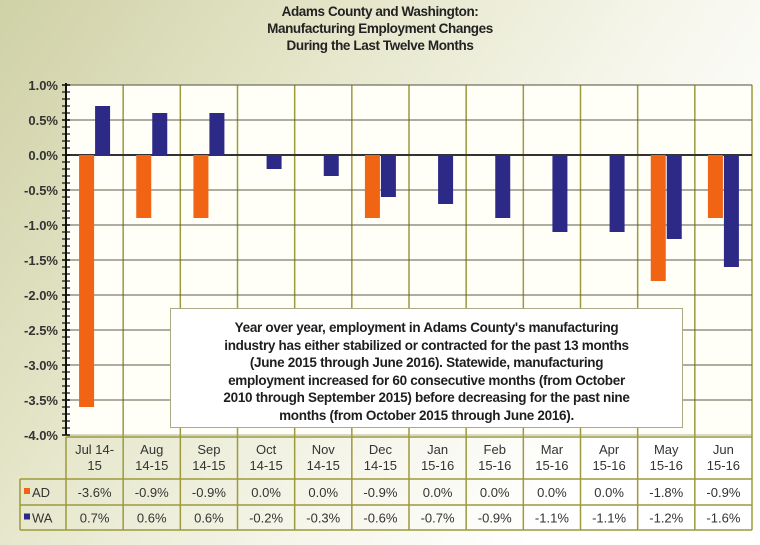 Image resolution: width=760 pixels, height=545 pixels. Describe the element at coordinates (94, 449) in the screenshot. I see `category-label: Jul 14-` at that location.